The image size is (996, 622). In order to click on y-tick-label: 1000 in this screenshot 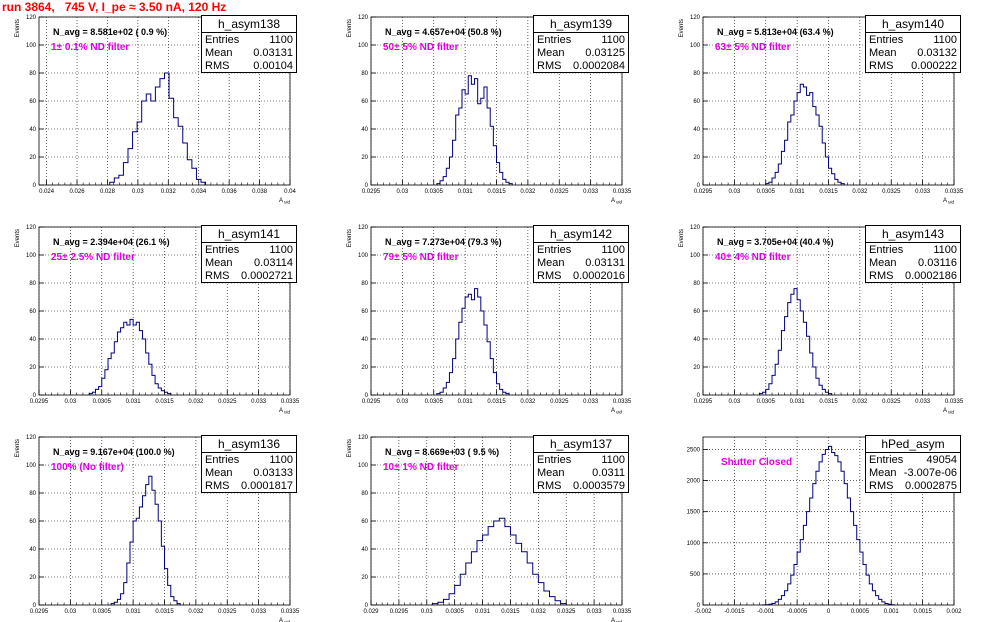, I will do `click(694, 544)`.